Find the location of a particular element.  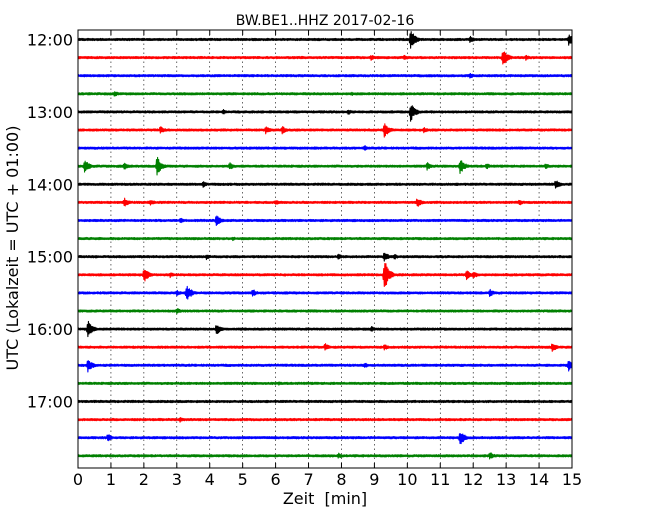

x-tick-label: 3 is located at coordinates (177, 479).